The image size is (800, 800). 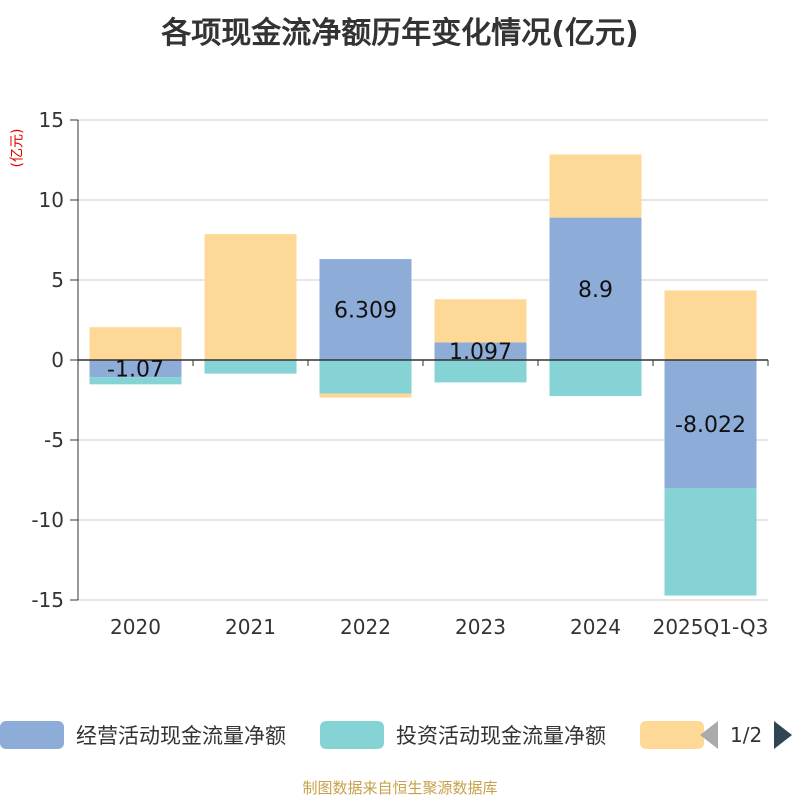 I want to click on bar-series1-2023, so click(x=480, y=371).